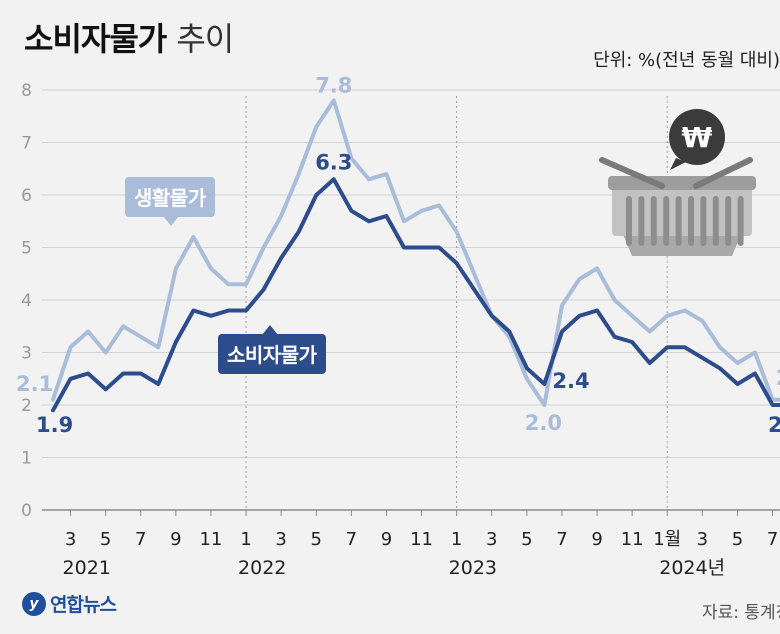 This screenshot has height=634, width=780. Describe the element at coordinates (26, 91) in the screenshot. I see `y-tick-label: 8` at that location.